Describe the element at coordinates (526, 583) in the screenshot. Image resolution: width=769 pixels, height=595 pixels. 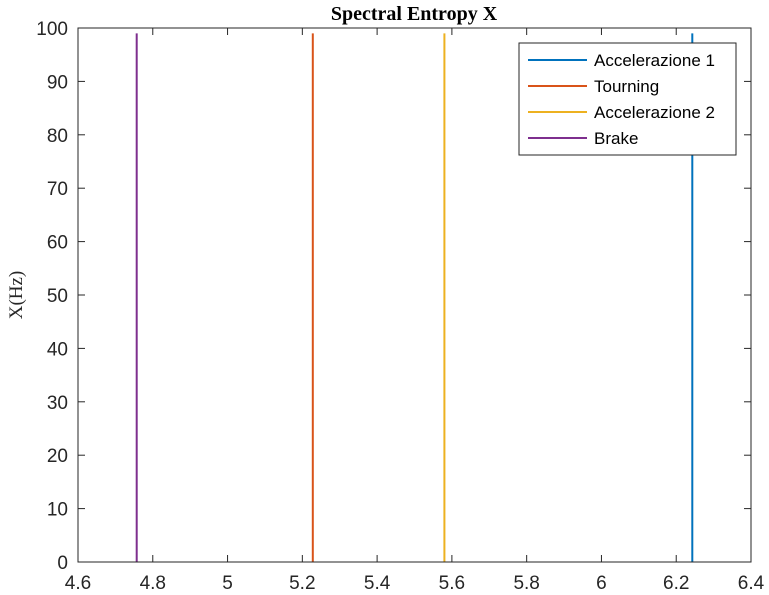
I see `x-tick-label: 5.8` at that location.